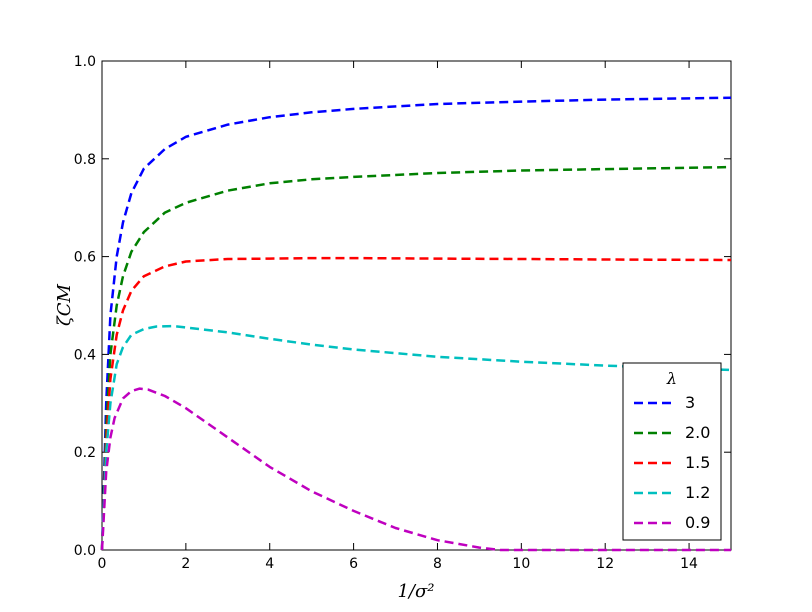 The image size is (812, 612). Describe the element at coordinates (697, 492) in the screenshot. I see `legend-entry-label: 1.2` at that location.